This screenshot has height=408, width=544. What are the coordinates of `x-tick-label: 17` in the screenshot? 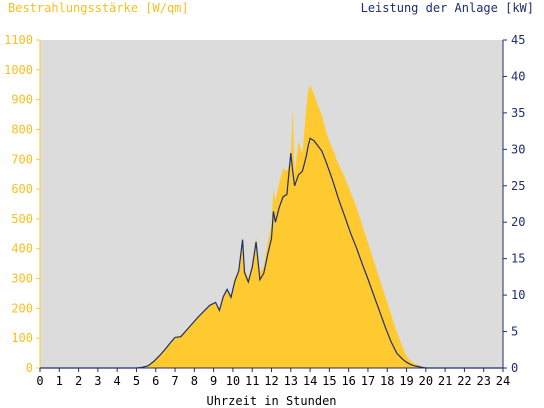 It's located at (368, 381).